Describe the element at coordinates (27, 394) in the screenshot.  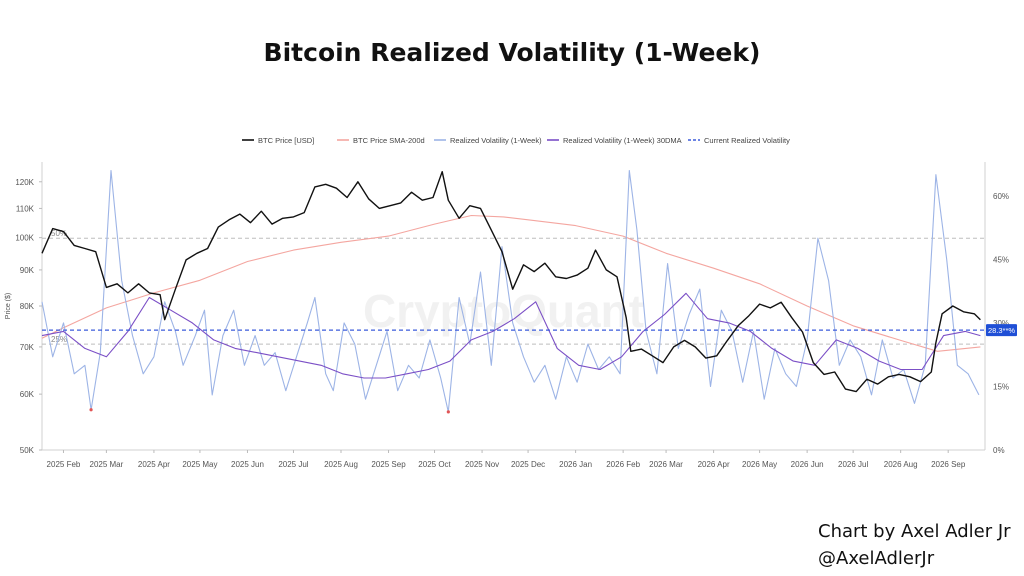
I see `y-left-tick-label: 60K` at that location.